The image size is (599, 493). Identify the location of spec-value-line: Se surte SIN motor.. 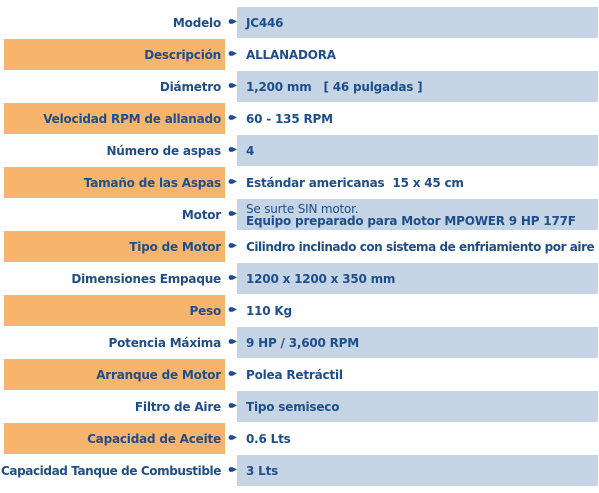
(302, 208).